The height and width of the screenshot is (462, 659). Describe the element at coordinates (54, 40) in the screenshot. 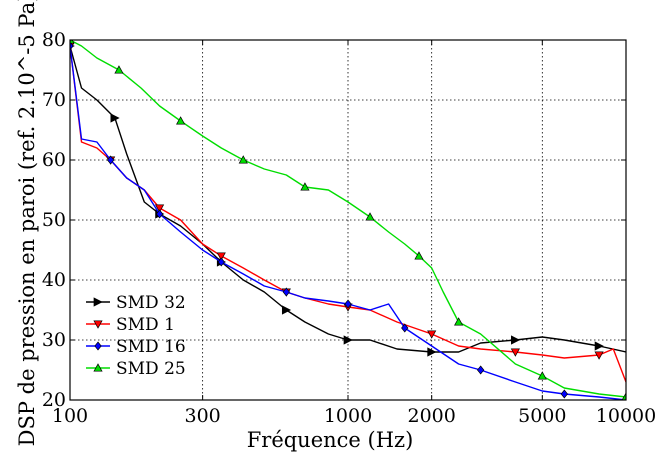

I see `y-tick-label: 80` at that location.